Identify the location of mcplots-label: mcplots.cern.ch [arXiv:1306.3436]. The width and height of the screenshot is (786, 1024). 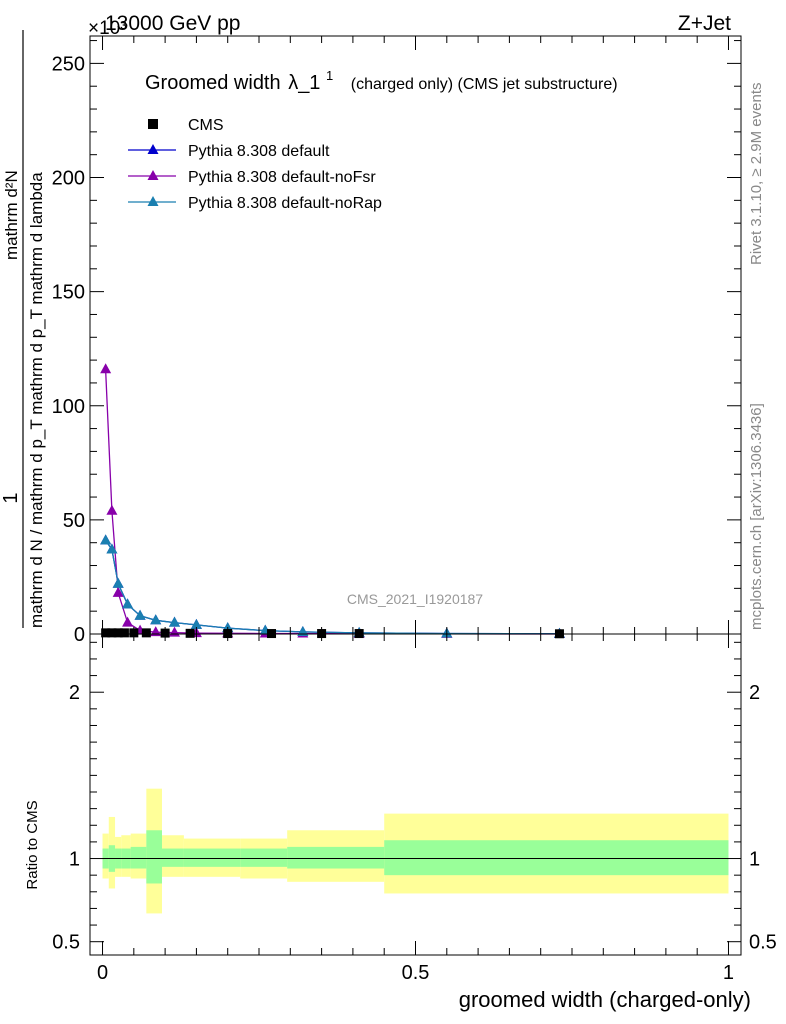
(756, 516).